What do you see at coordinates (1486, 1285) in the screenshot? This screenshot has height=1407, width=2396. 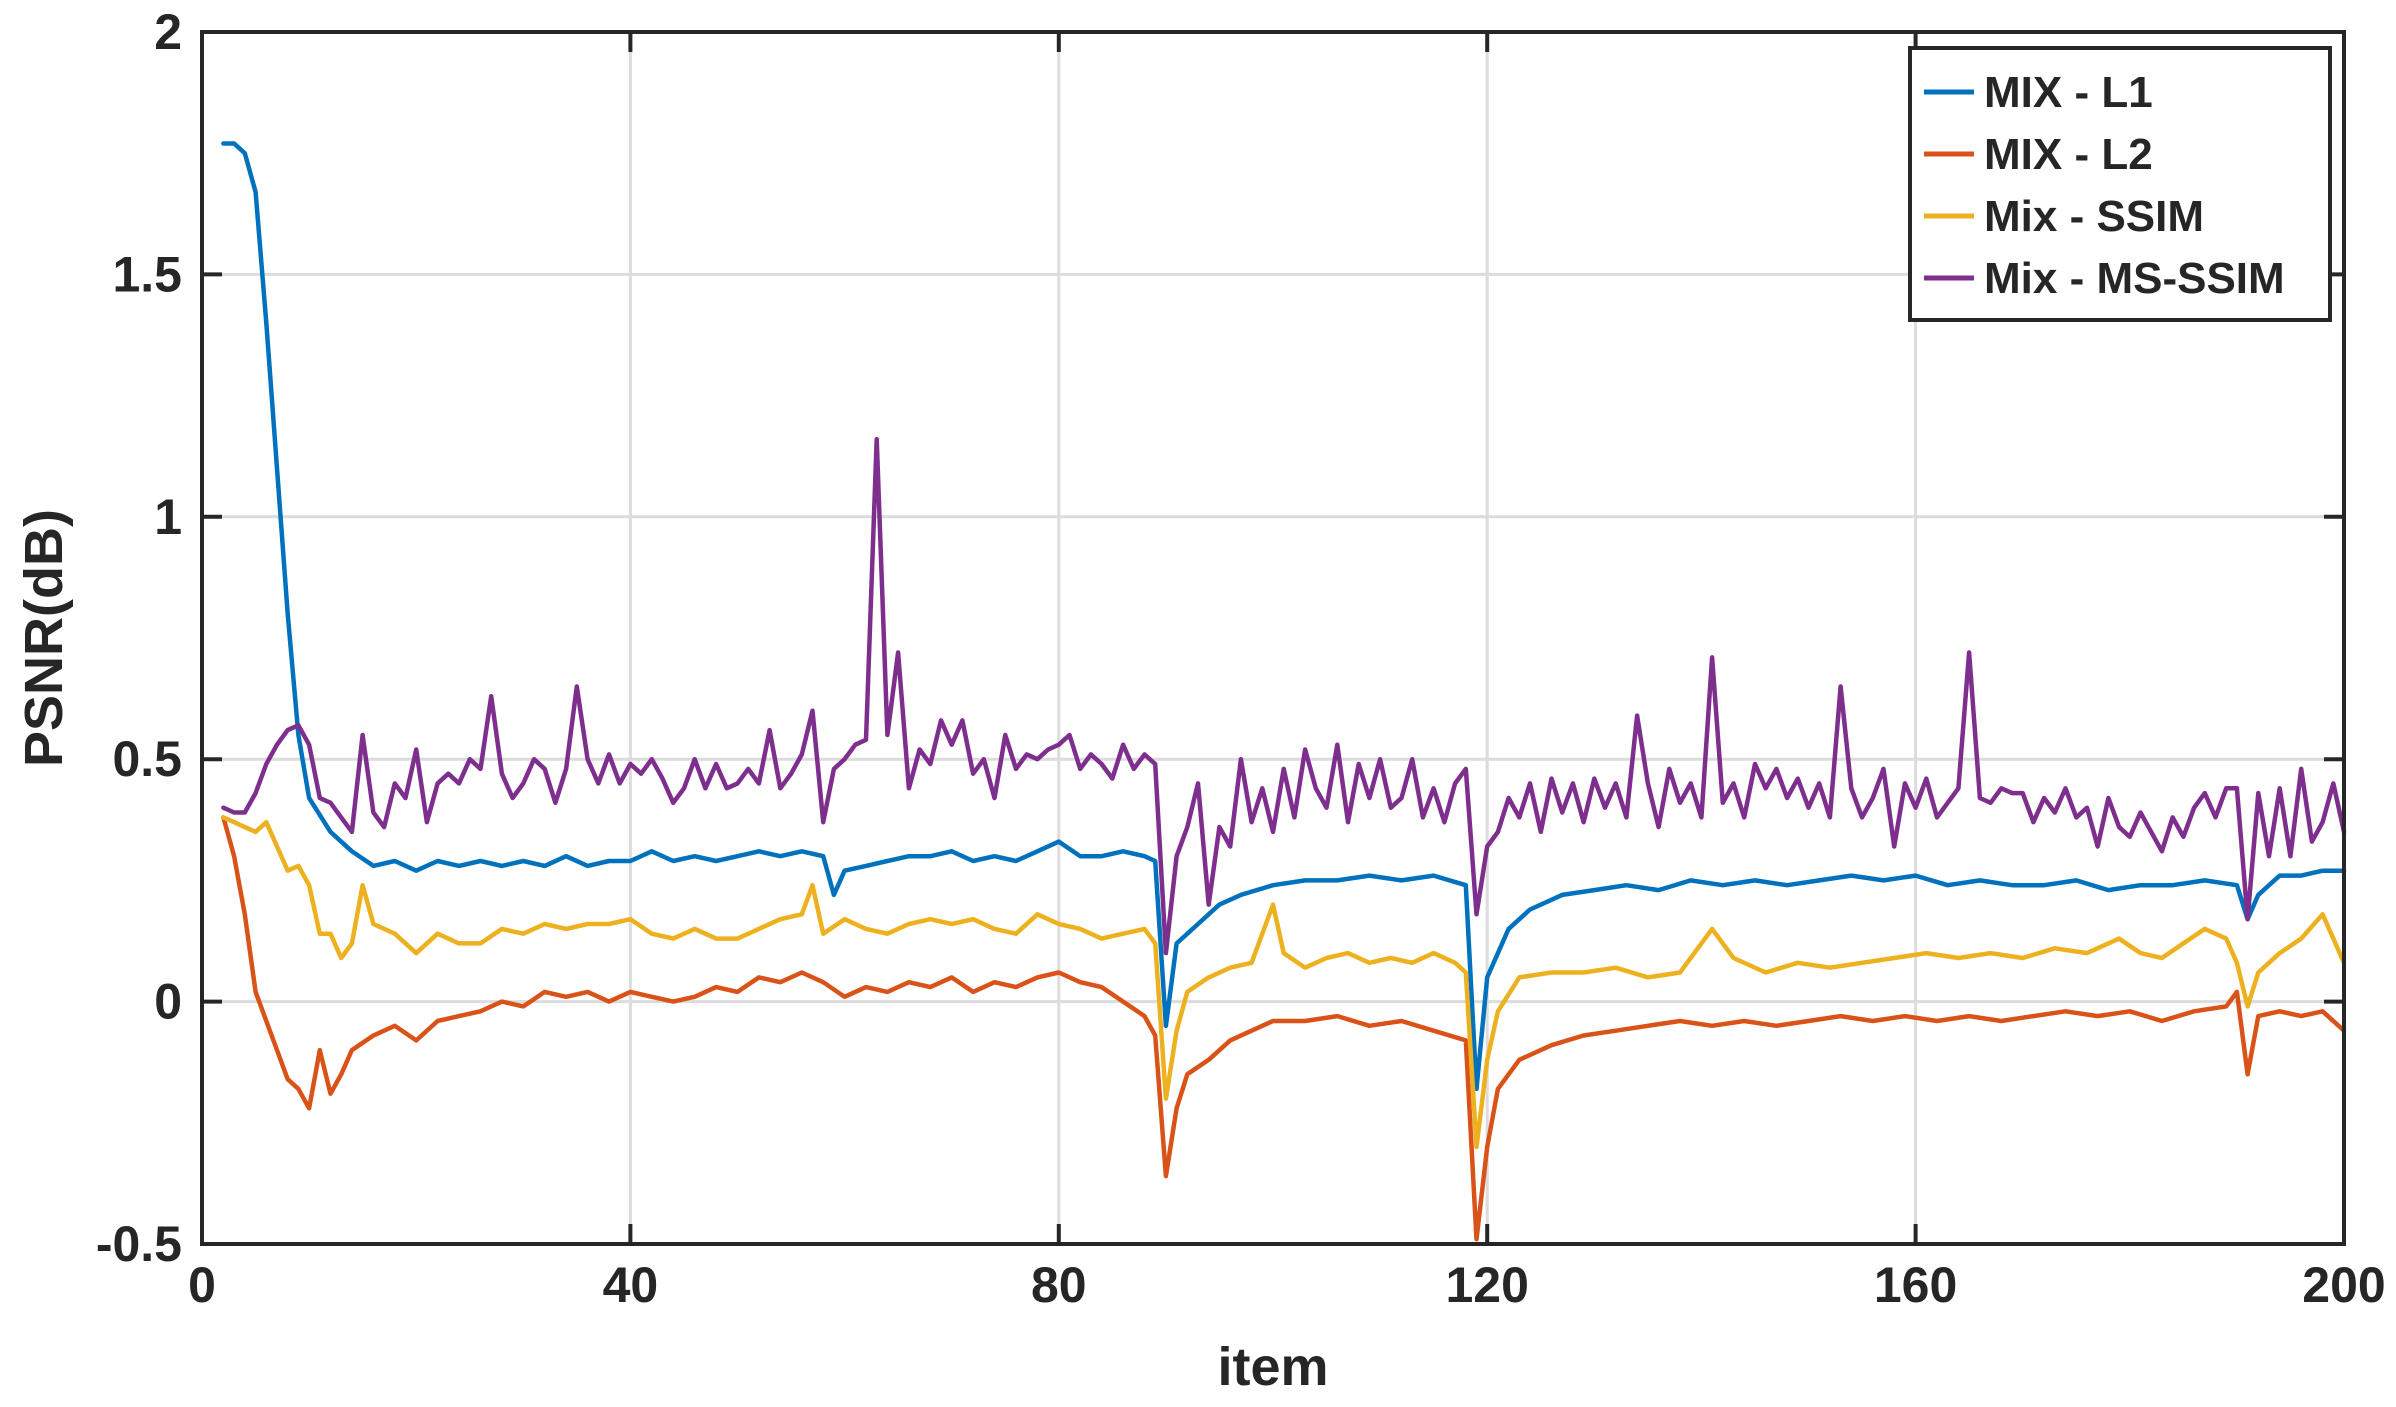 I see `x-tick-label: 120` at bounding box center [1486, 1285].